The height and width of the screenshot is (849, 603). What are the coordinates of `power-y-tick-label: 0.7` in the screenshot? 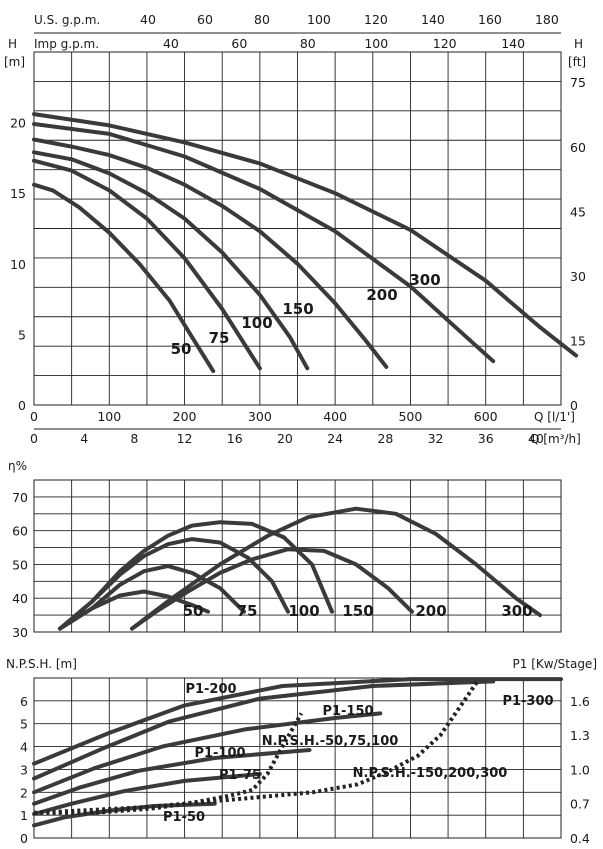 It's located at (580, 804).